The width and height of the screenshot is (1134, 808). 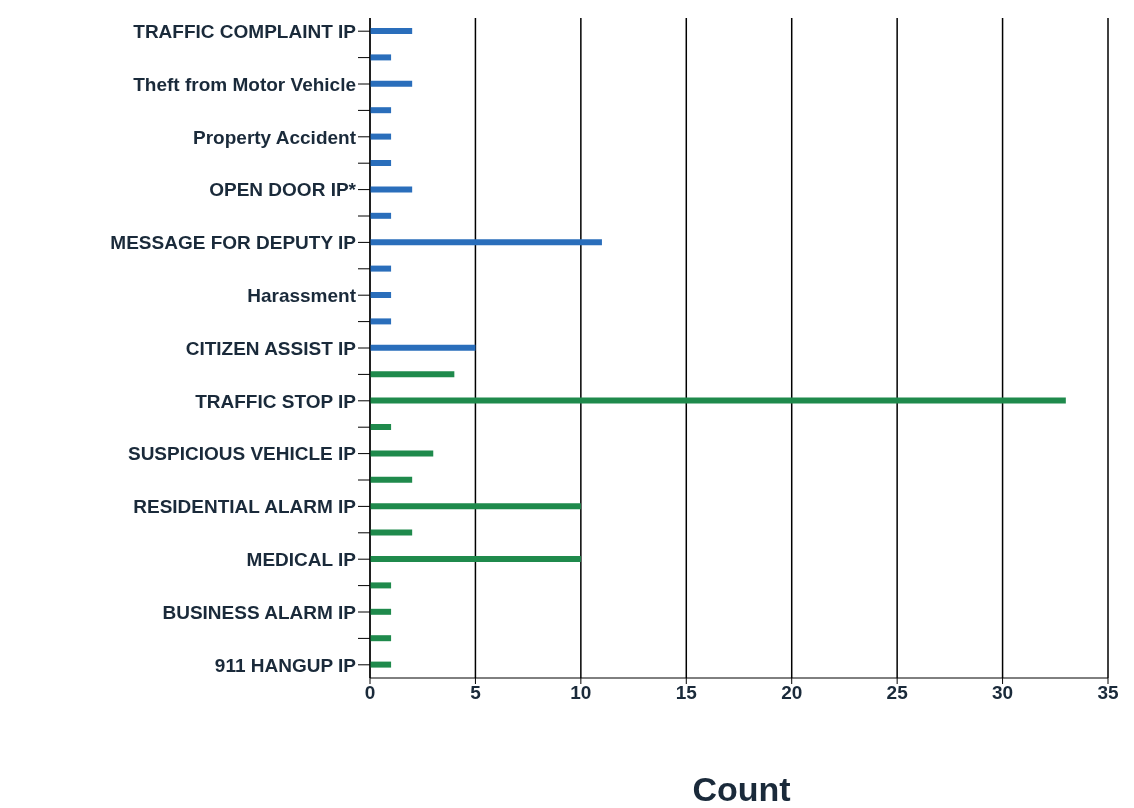 I want to click on x-tick-label: 10, so click(x=581, y=693).